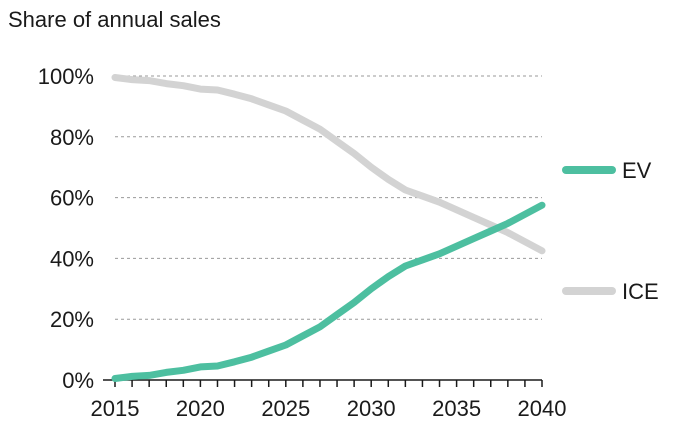 This screenshot has height=425, width=678. I want to click on x-tick-label: 2035, so click(456, 408).